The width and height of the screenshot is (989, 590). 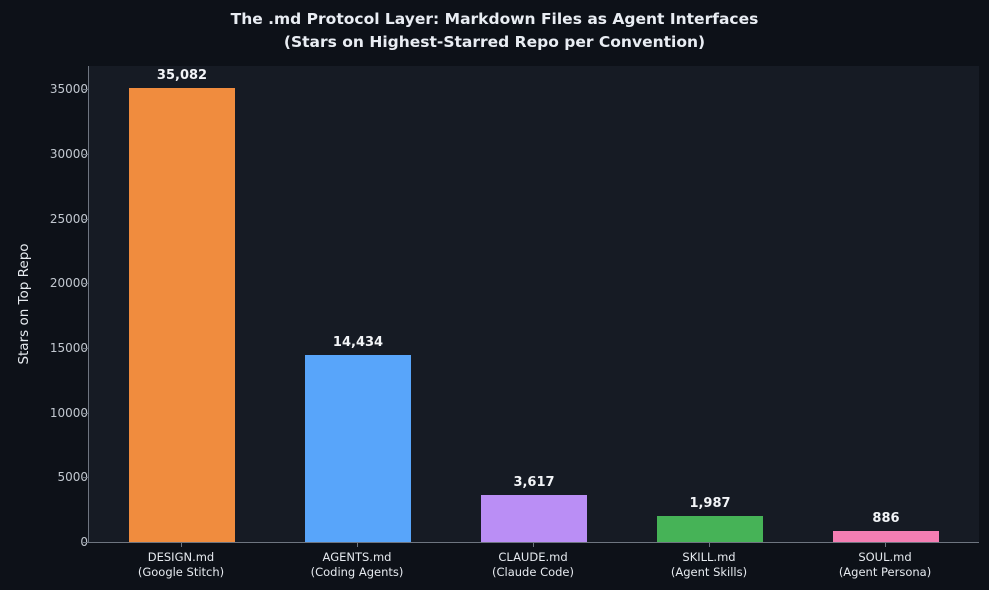 What do you see at coordinates (886, 536) in the screenshot?
I see `bar-soul-md` at bounding box center [886, 536].